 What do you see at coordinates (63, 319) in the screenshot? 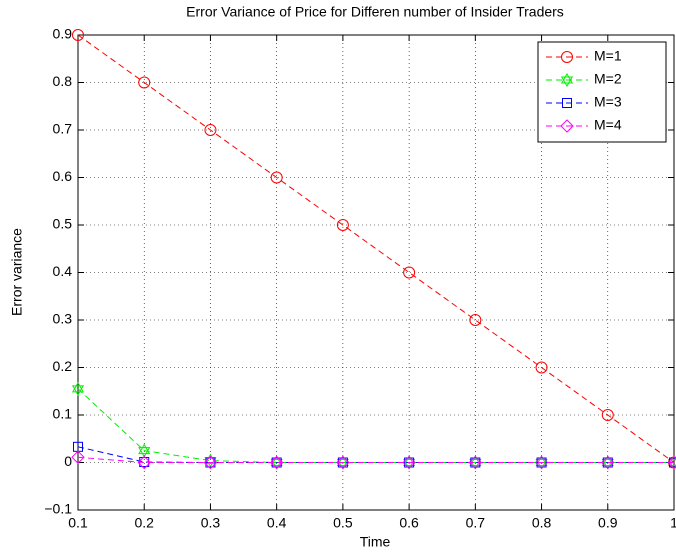
I see `y-tick-label: 0.3` at bounding box center [63, 319].